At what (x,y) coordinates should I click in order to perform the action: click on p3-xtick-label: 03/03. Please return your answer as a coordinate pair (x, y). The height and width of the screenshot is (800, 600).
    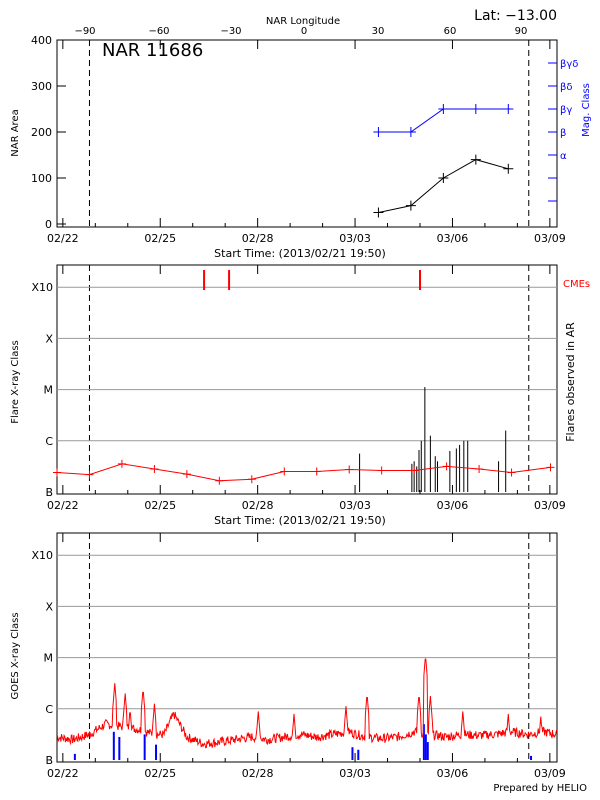
    Looking at the image, I should click on (355, 773).